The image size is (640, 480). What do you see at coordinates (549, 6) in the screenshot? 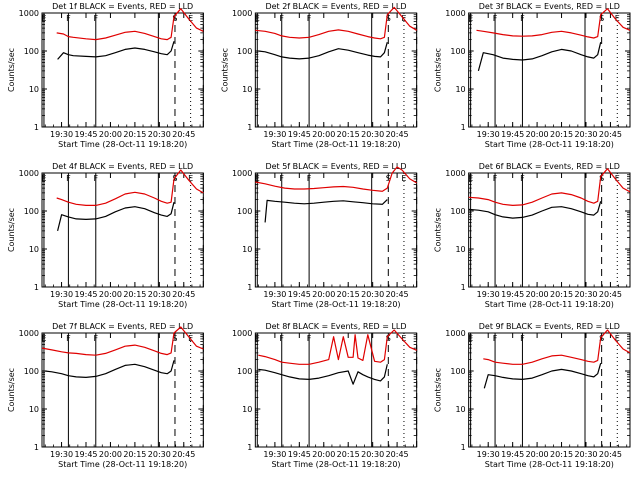
I see `chart-title: Det 3f BLACK = Events, RED = LLD` at bounding box center [549, 6].